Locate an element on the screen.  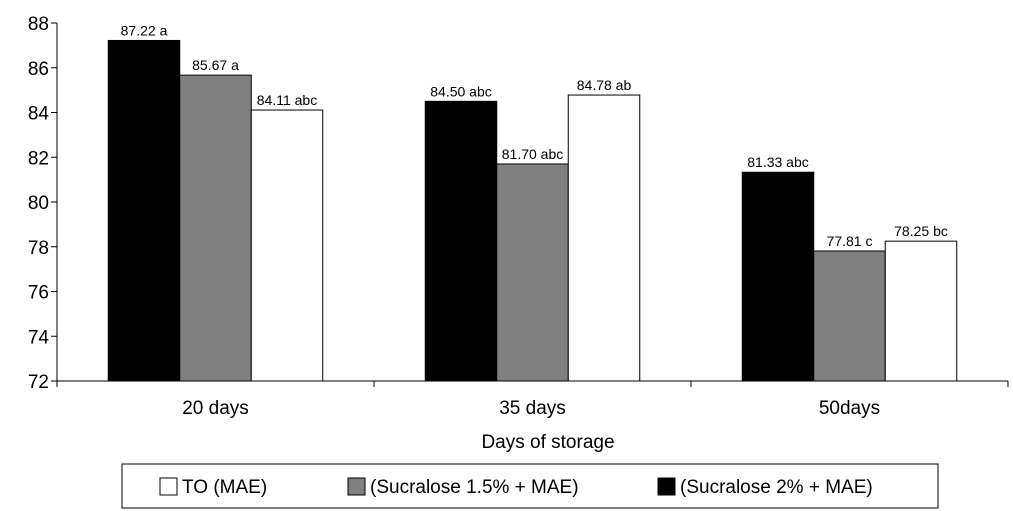
y-axis: 72 74 76 78 80 82 84 86 88 is located at coordinates (43, 203).